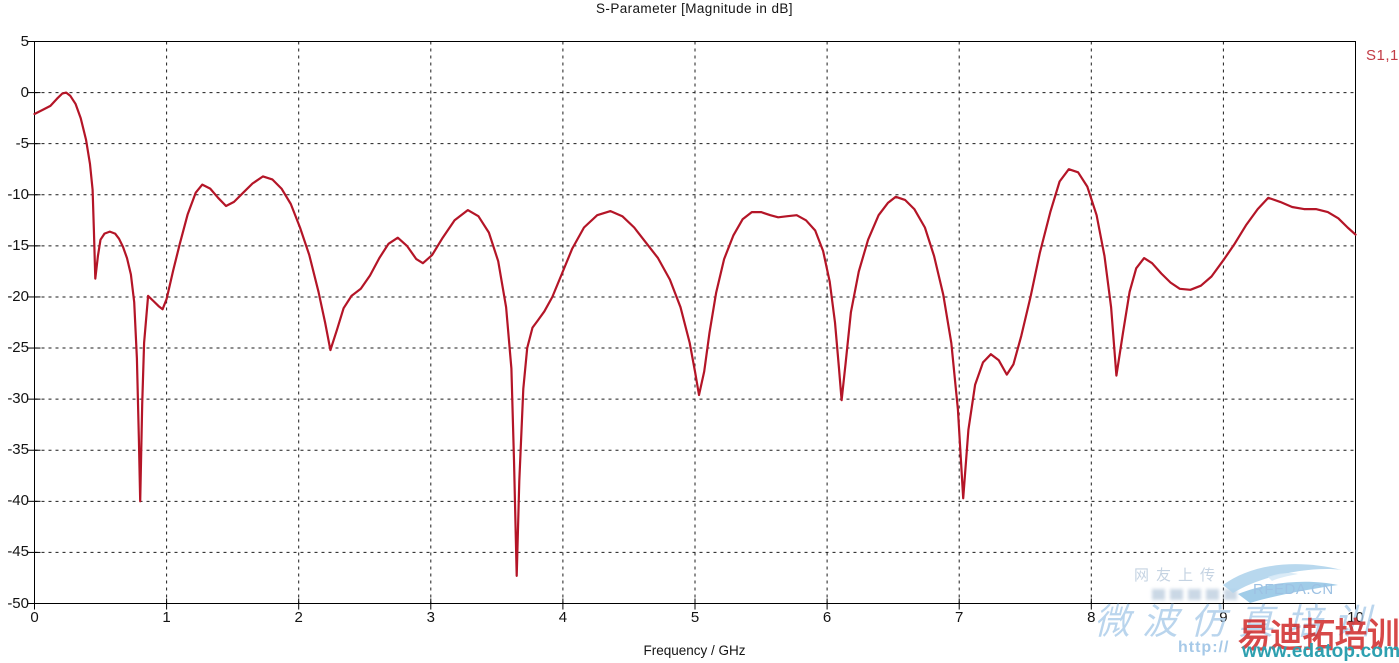 The width and height of the screenshot is (1399, 663). I want to click on watermark-faint-text: 网友上传, so click(1178, 575).